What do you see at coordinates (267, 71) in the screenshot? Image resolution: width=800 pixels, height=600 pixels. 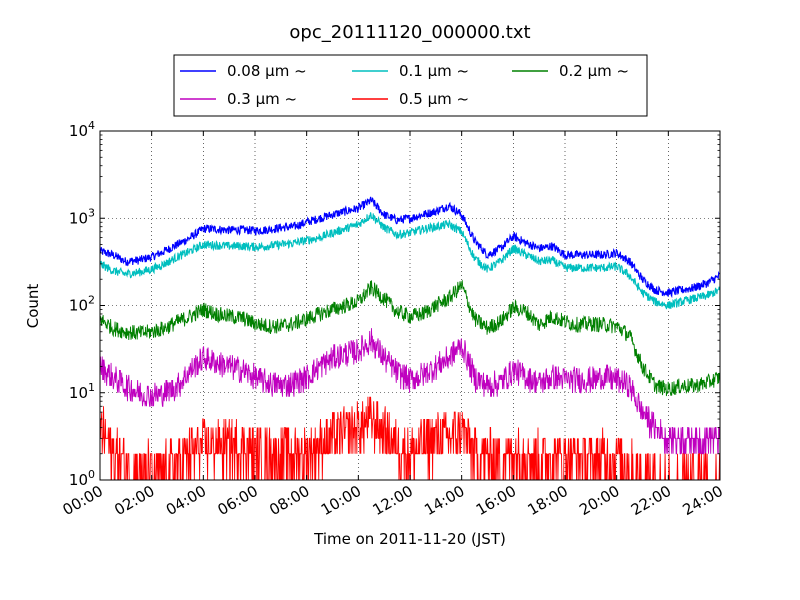 I see `legend-label: 0.08 µm ~` at bounding box center [267, 71].